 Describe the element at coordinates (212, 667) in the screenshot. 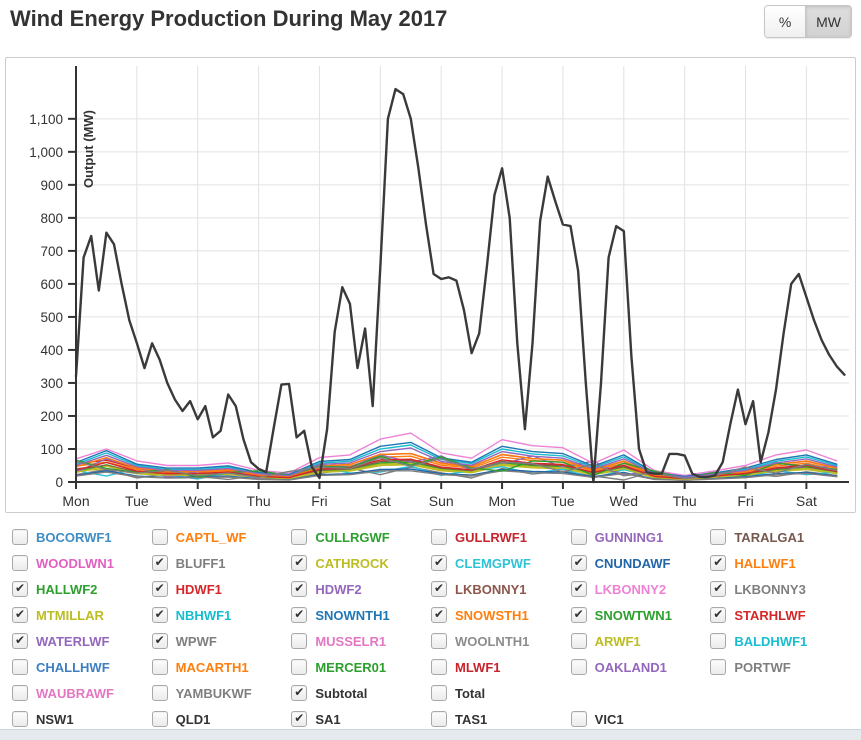

I see `legend-label: MACARTH1` at that location.